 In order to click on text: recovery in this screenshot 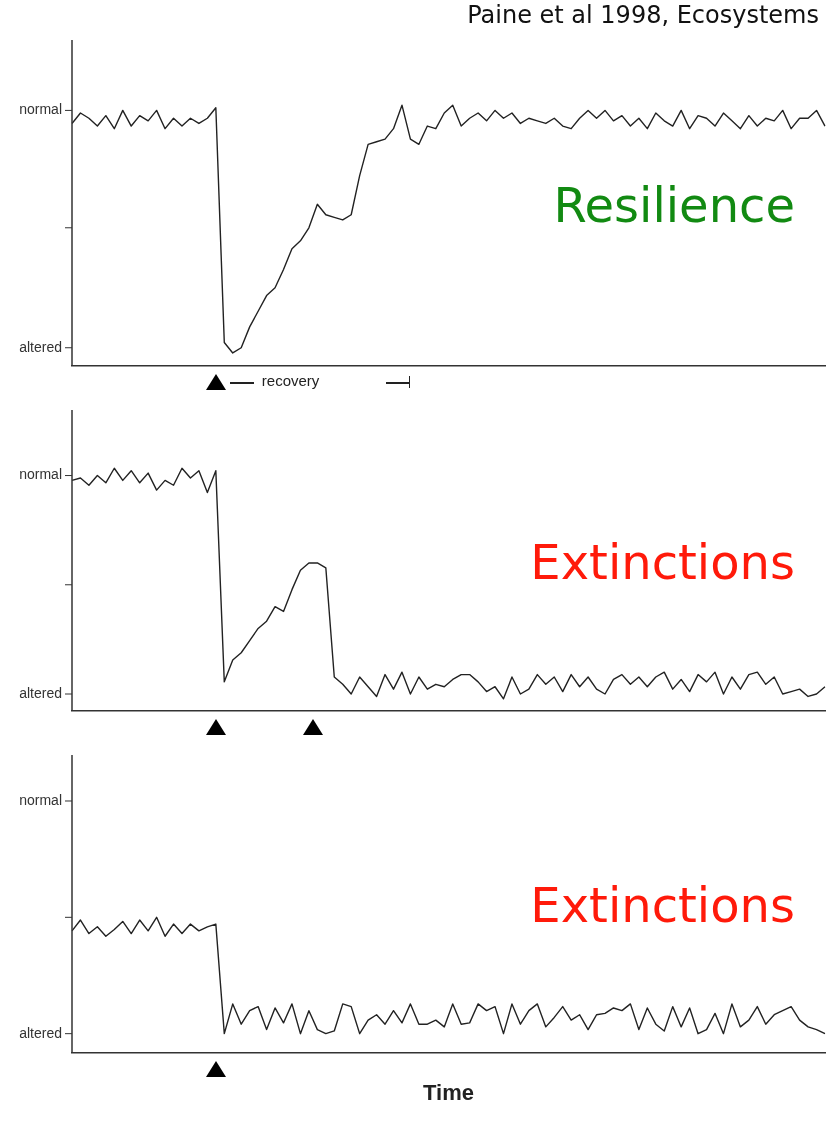, I will do `click(290, 381)`.